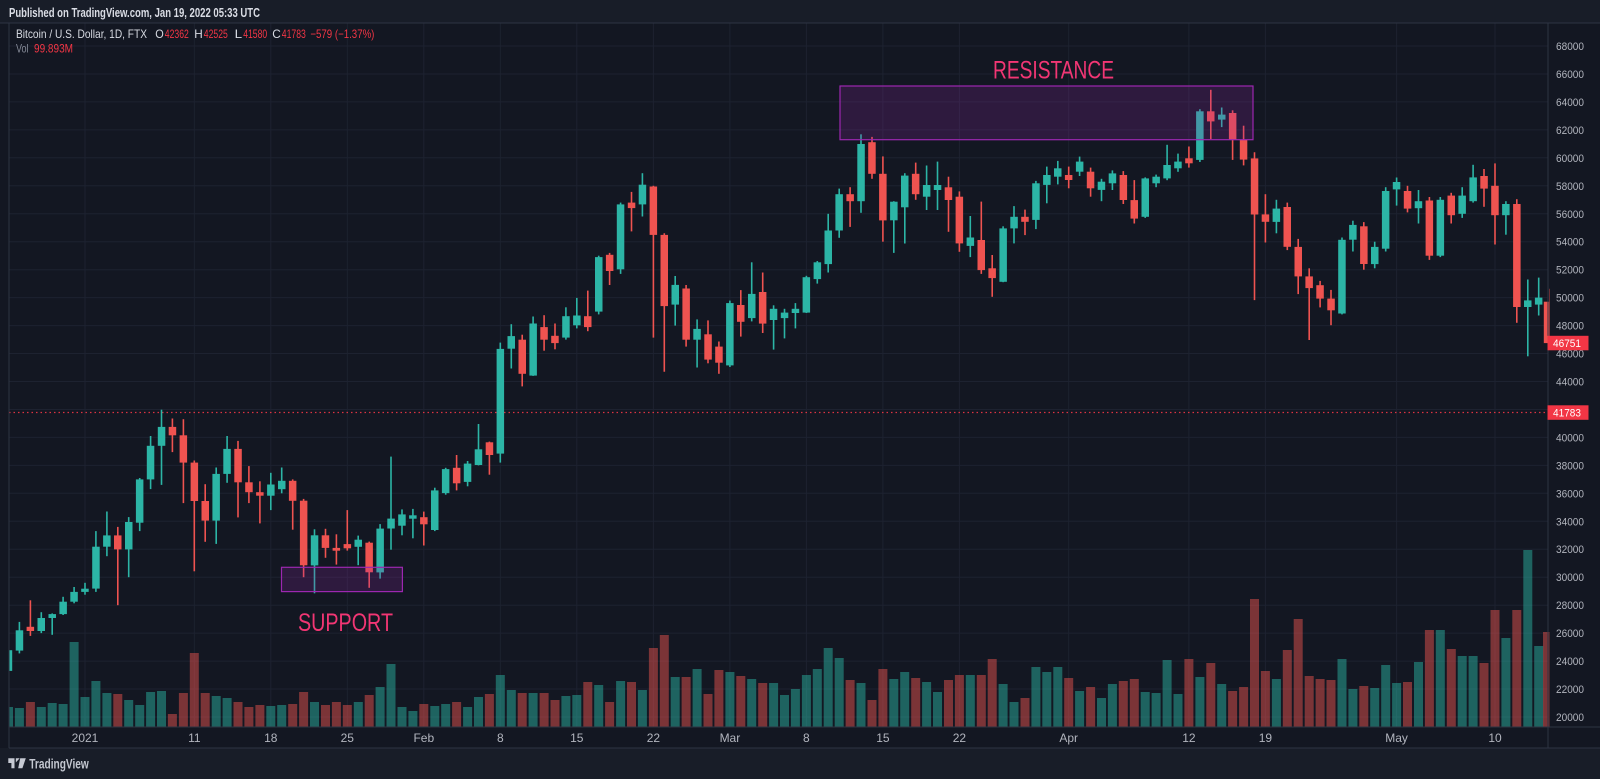 Image resolution: width=1600 pixels, height=779 pixels. What do you see at coordinates (1396, 738) in the screenshot?
I see `svg-text: May` at bounding box center [1396, 738].